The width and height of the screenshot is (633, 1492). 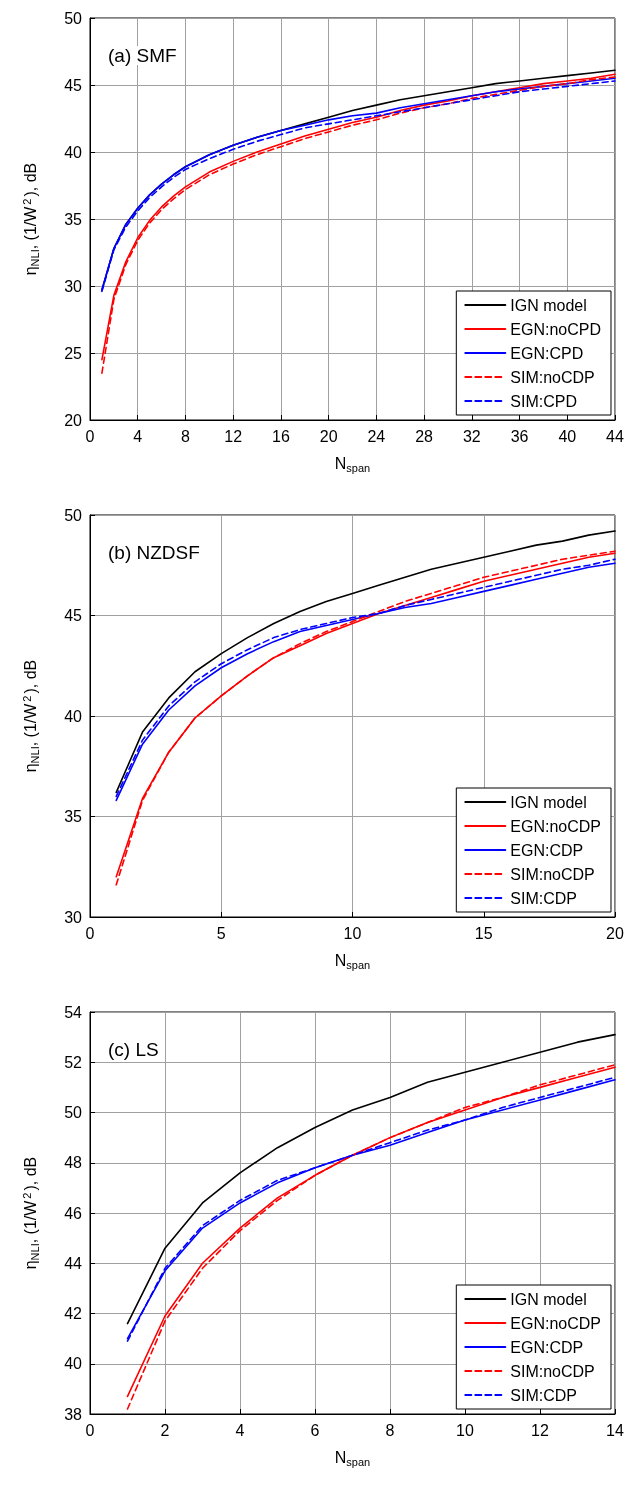 What do you see at coordinates (315, 1430) in the screenshot?
I see `x-tick-label: 6` at bounding box center [315, 1430].